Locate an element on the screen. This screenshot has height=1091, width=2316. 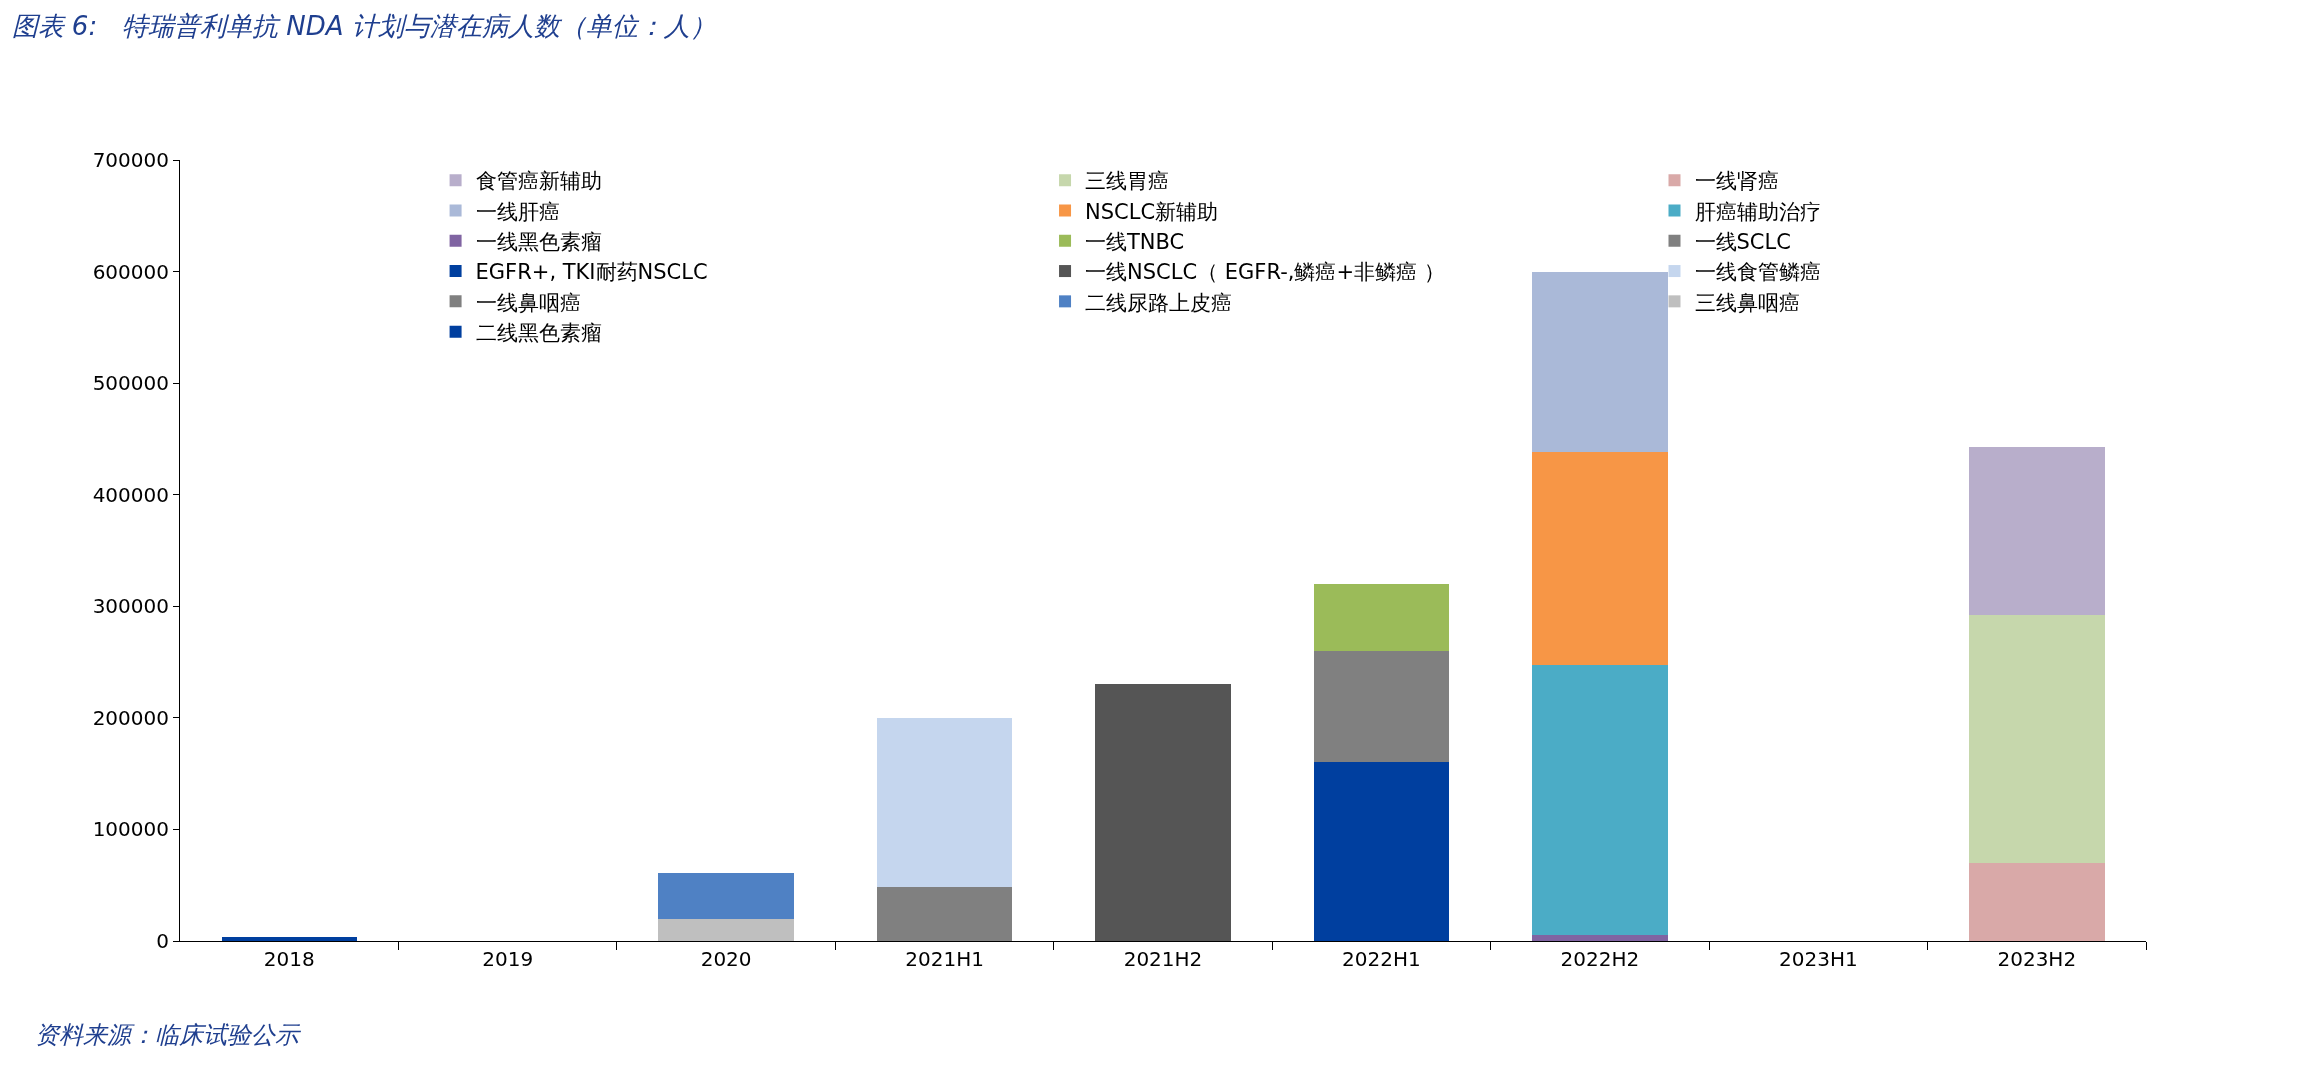
x-tick-label: 2023H2 is located at coordinates (2037, 959).